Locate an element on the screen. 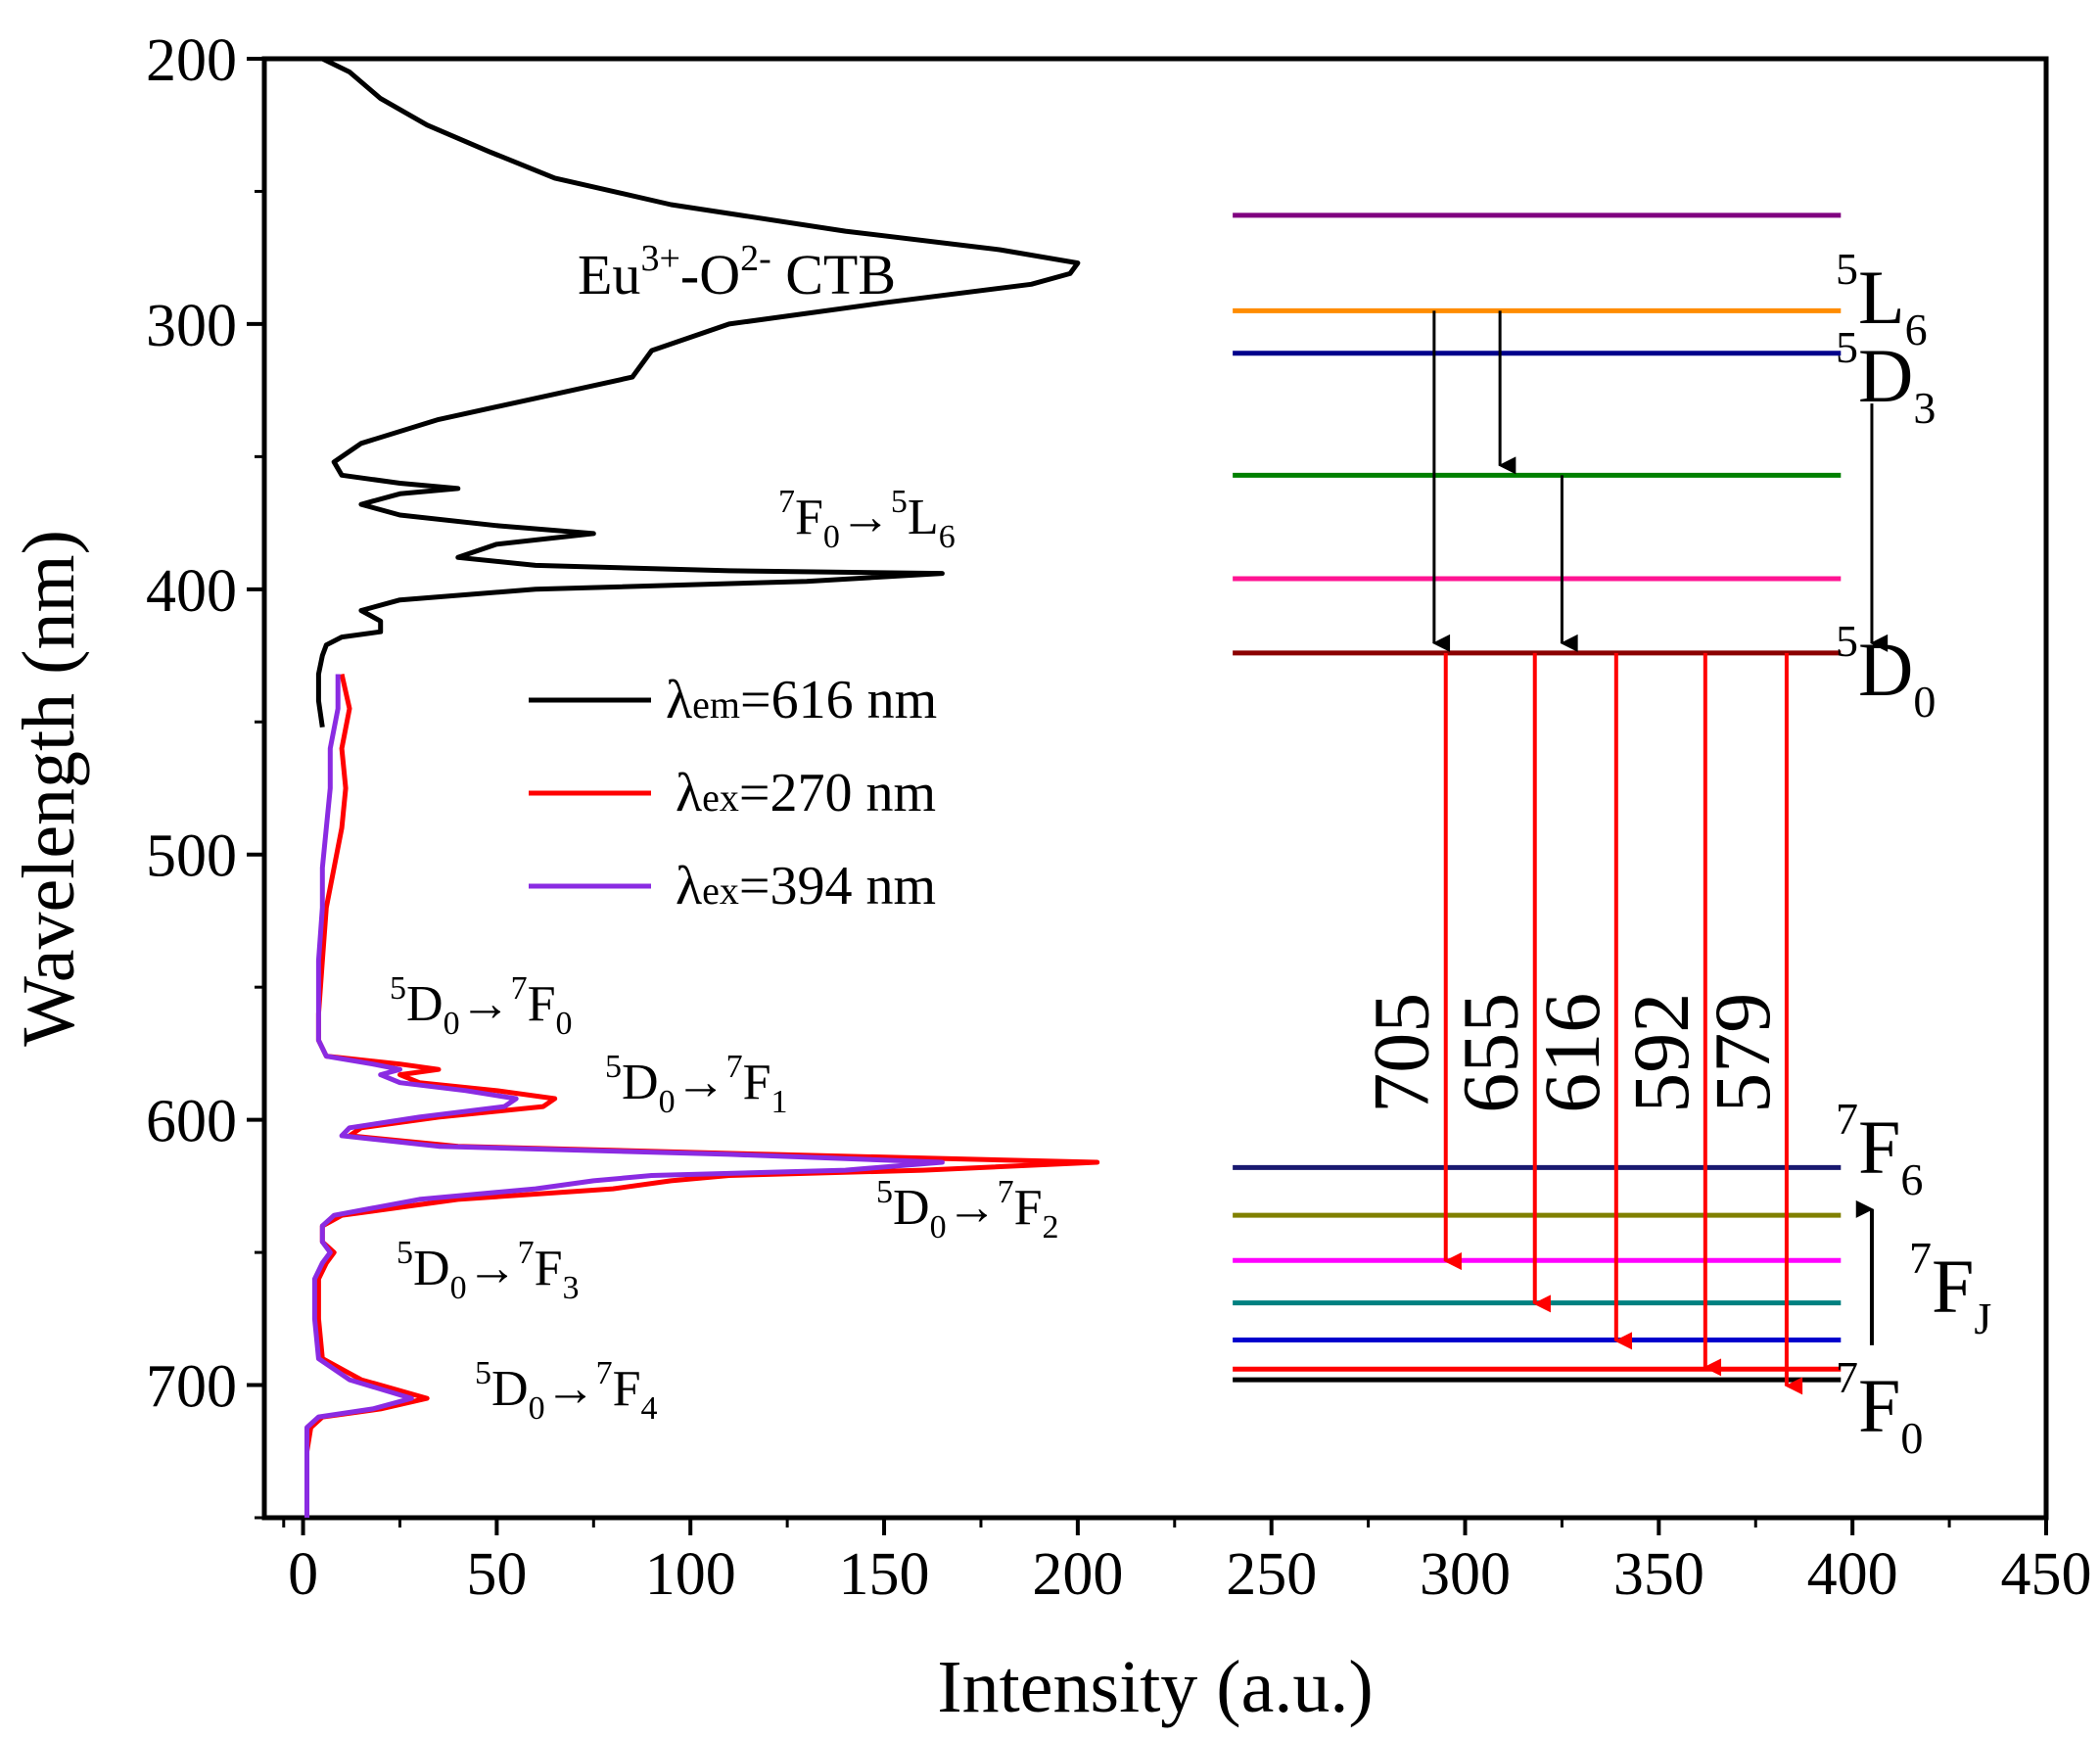 The image size is (2100, 1739). emission-label-705: 705 is located at coordinates (1401, 1053).